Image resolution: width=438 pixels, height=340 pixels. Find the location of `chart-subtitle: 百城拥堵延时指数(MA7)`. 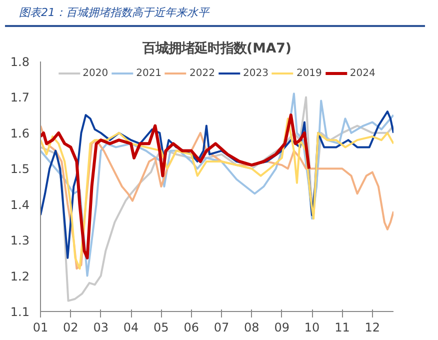

chart-subtitle: 百城拥堵延时指数(MA7) is located at coordinates (216, 49).